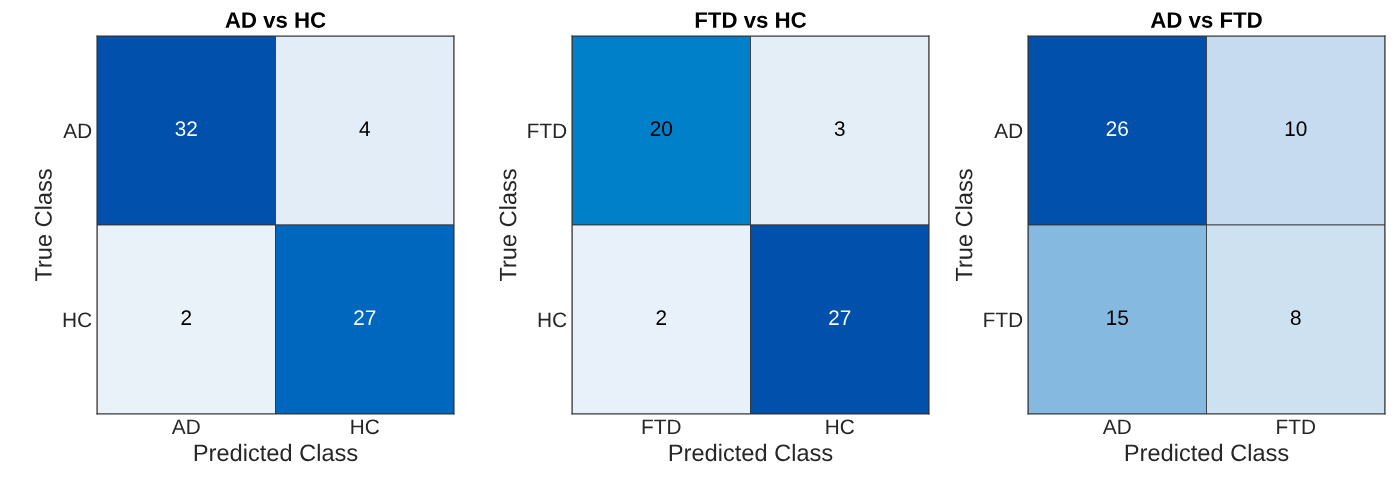 This screenshot has height=496, width=1394. I want to click on data-label: 4, so click(364, 128).